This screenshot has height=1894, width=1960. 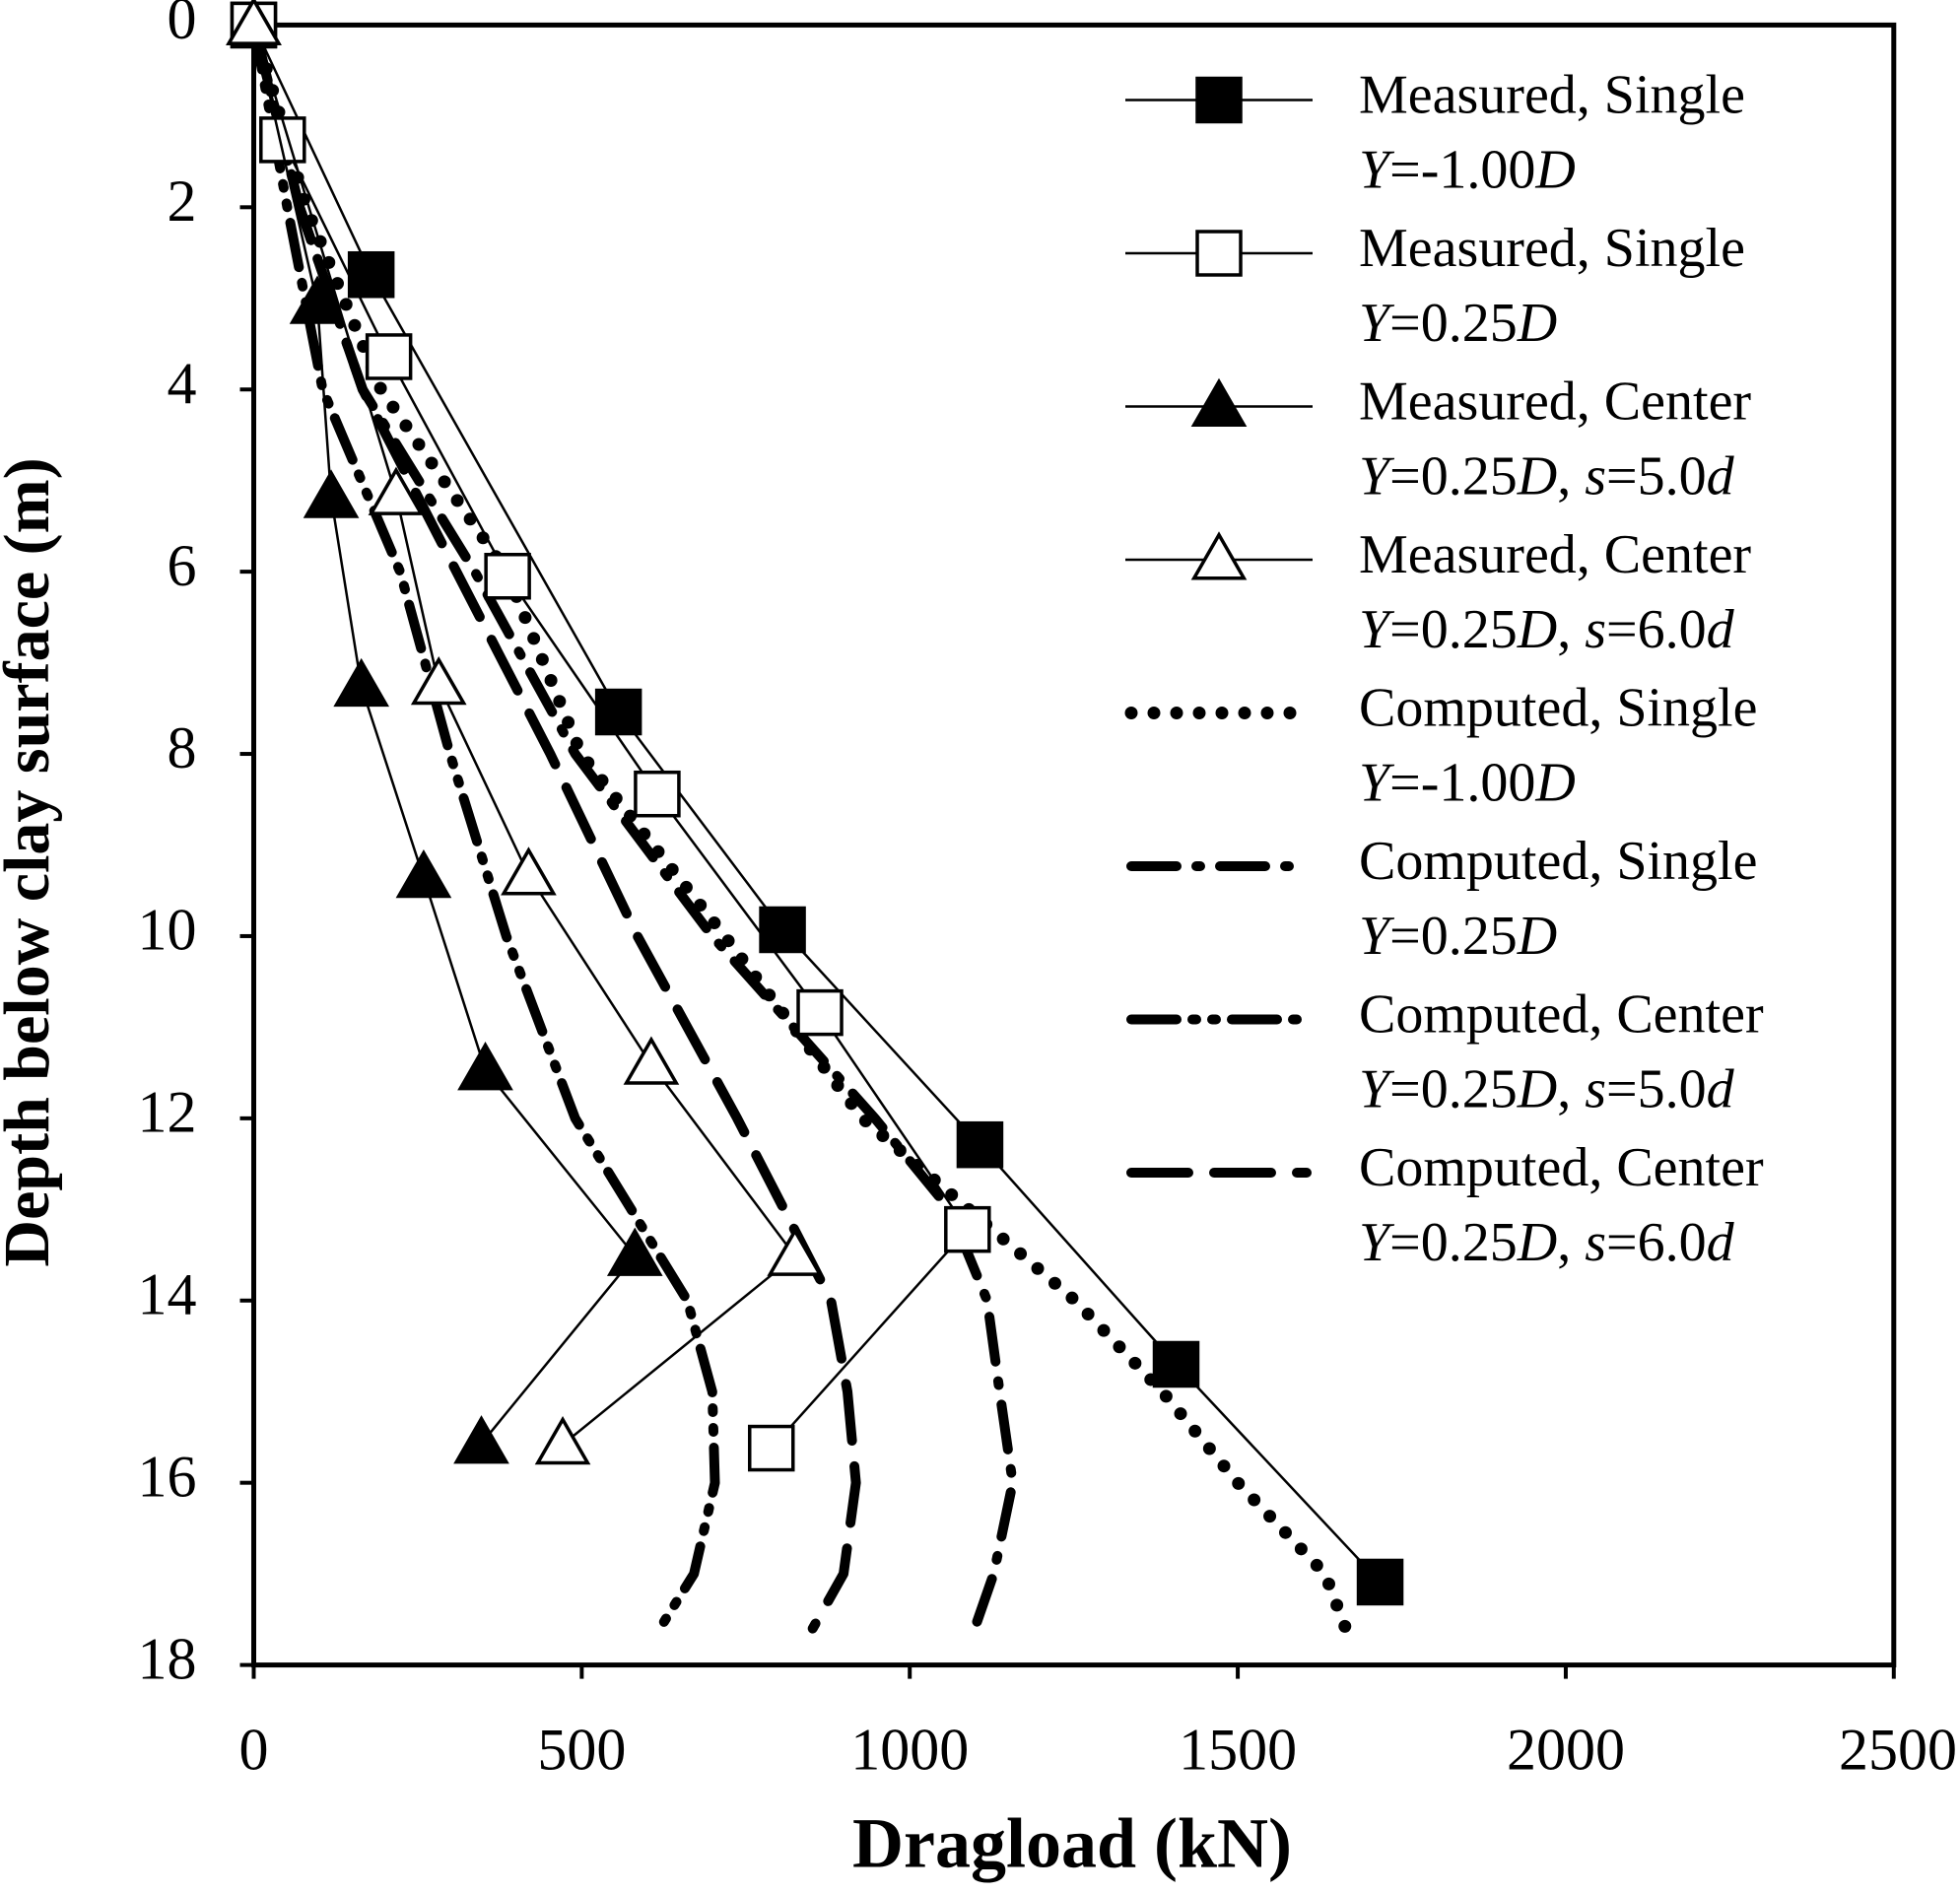 I want to click on y-tick-label: 2, so click(x=182, y=201).